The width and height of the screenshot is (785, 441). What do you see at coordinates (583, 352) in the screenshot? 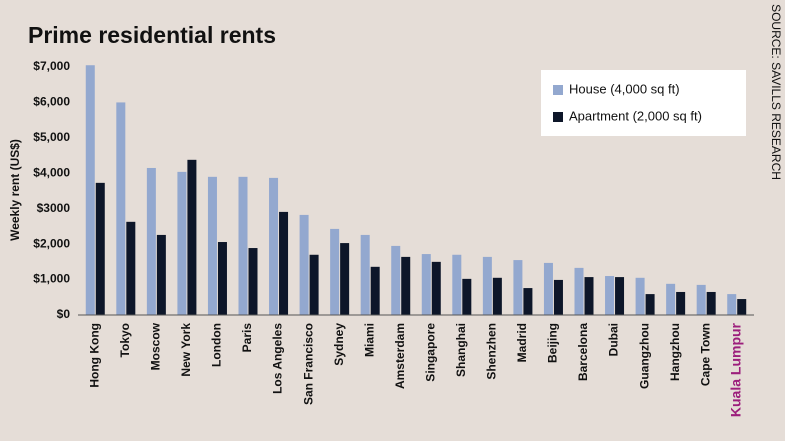
I see `x-tick-label: Barcelona` at bounding box center [583, 352].